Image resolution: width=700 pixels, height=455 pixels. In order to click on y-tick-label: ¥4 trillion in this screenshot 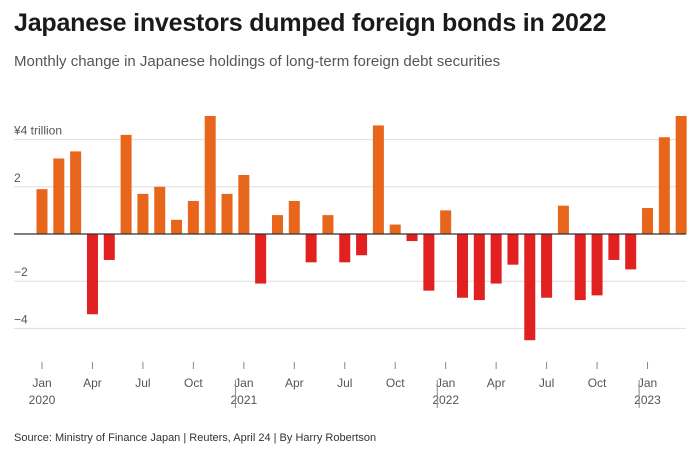, I will do `click(37, 131)`.